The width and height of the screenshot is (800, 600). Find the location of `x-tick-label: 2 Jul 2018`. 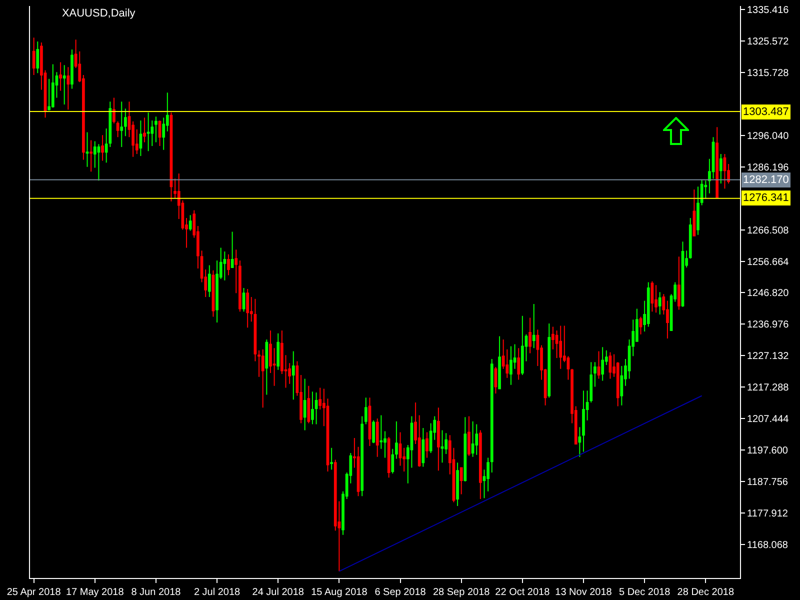

x-tick-label: 2 Jul 2018 is located at coordinates (217, 592).